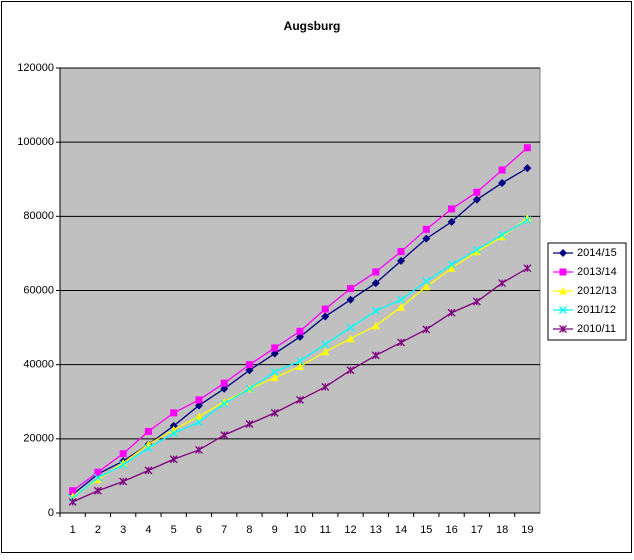 Image resolution: width=634 pixels, height=560 pixels. What do you see at coordinates (401, 530) in the screenshot?
I see `x-tick-label: 14` at bounding box center [401, 530].